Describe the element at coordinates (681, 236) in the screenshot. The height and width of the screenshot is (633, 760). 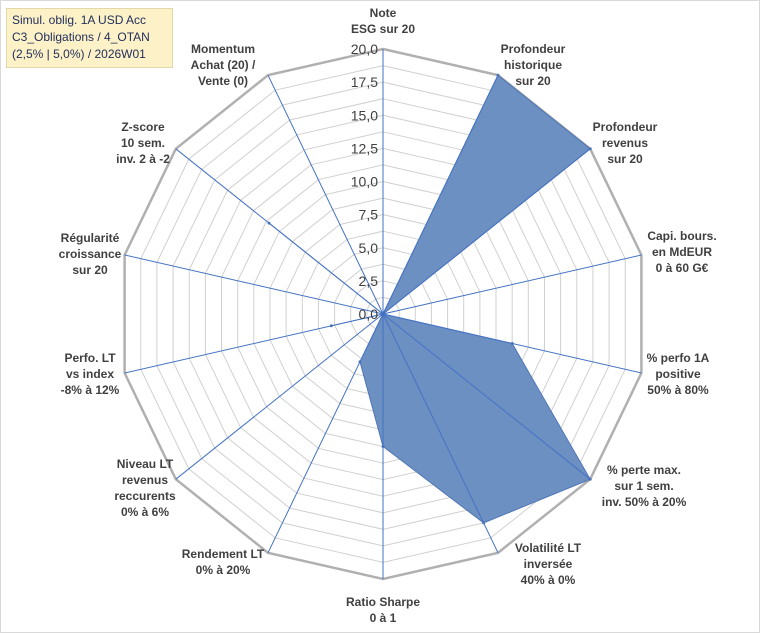
I see `radar-axis-label: Capi. bours.` at that location.